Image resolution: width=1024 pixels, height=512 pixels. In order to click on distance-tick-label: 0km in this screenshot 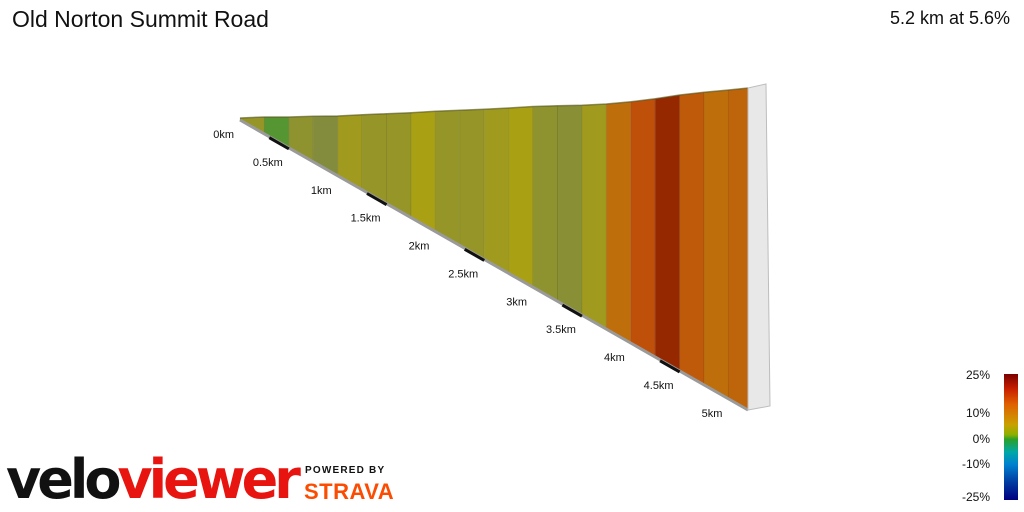, I will do `click(223, 135)`.